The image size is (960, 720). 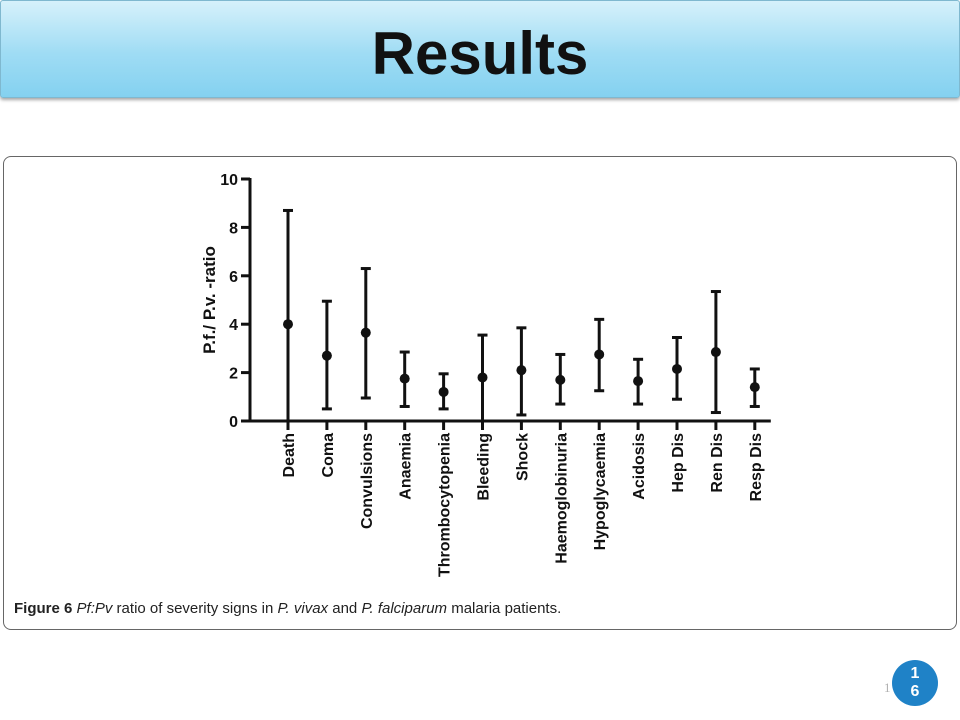 I want to click on x-category-label: Anaemia, so click(x=406, y=466).